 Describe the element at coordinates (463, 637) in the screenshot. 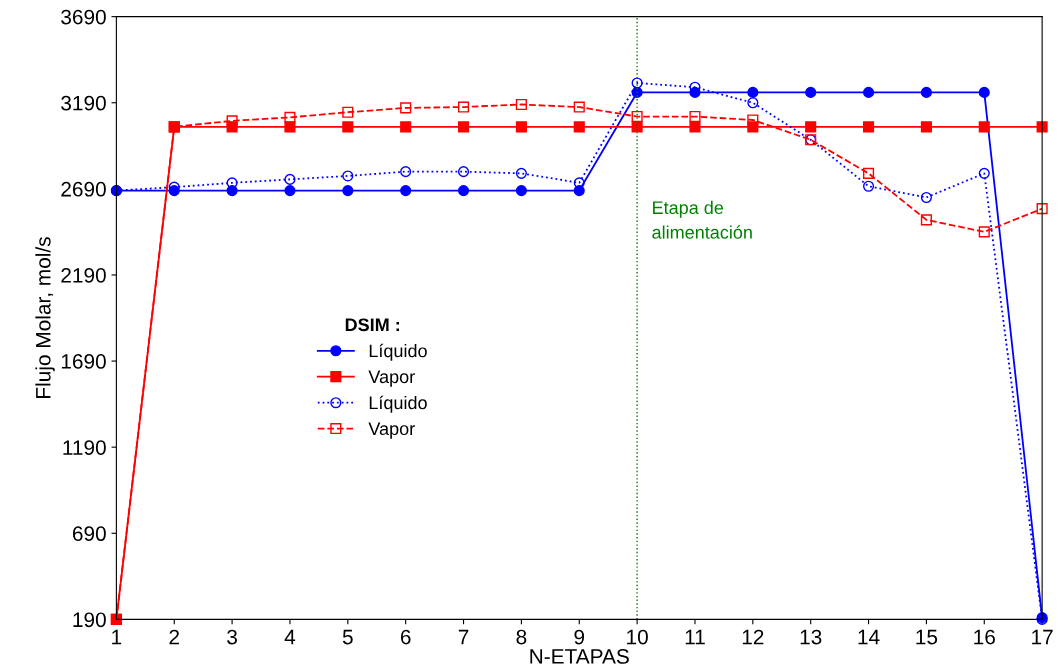

I see `x-tick-label: 7` at that location.